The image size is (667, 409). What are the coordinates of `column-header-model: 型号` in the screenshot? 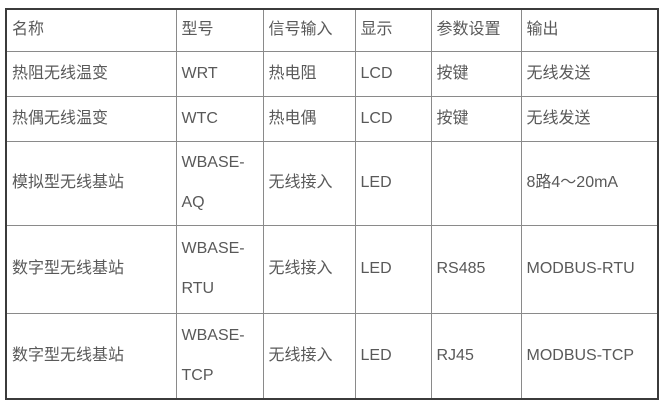 It's located at (219, 30).